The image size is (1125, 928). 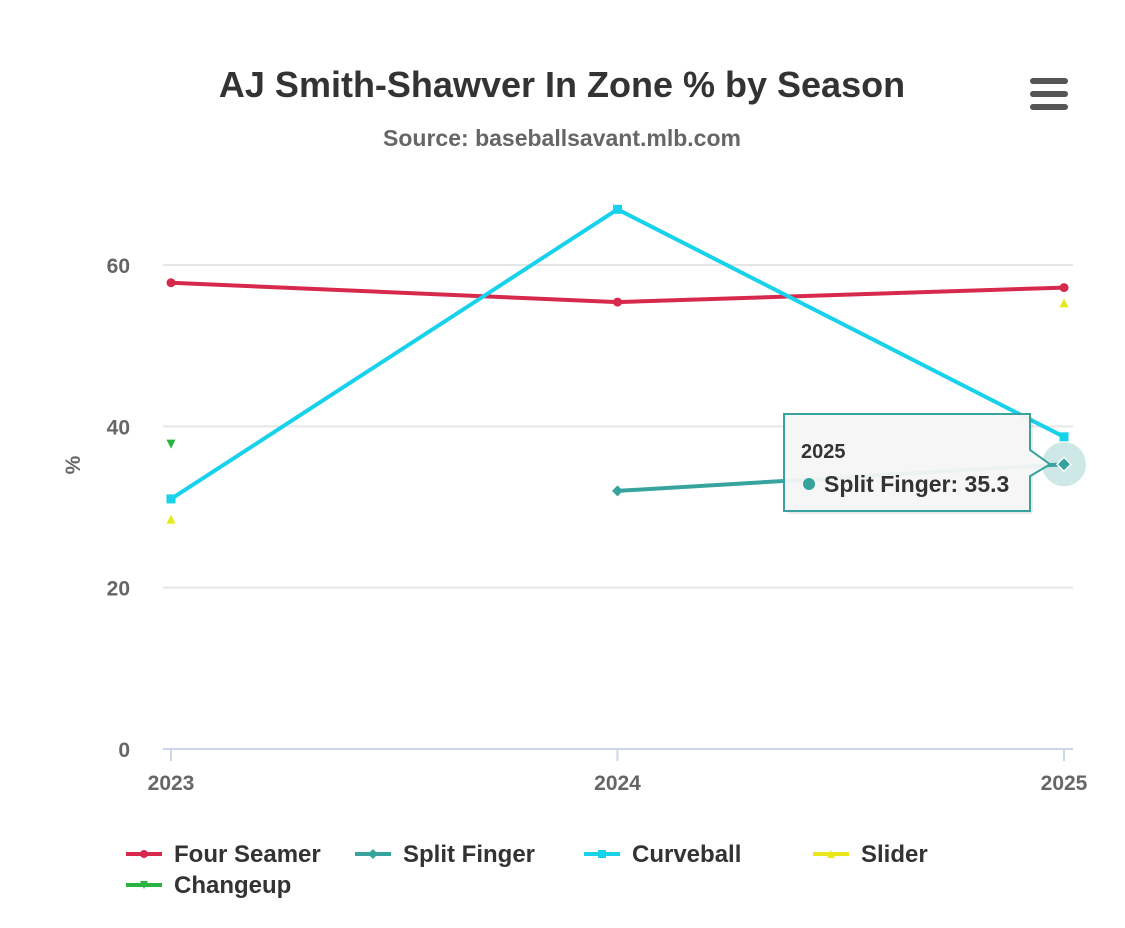 I want to click on legend-item-split-finger: Split Finger, so click(x=445, y=854).